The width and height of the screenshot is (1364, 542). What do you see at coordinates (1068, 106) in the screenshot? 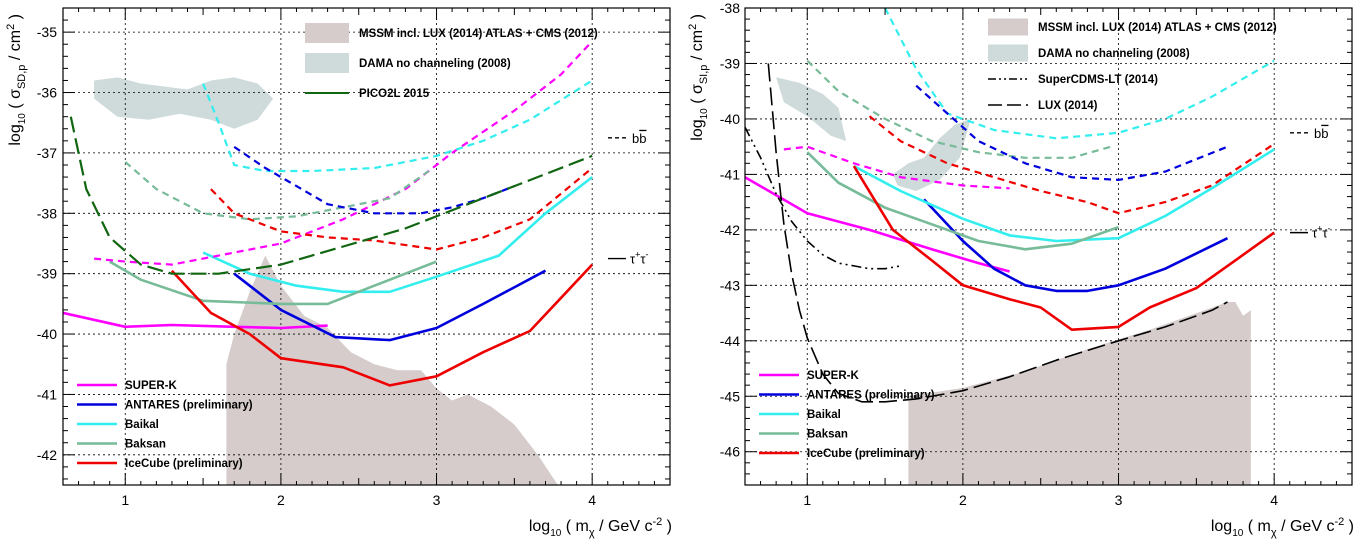
I see `top-legend-label-3: LUX (2014)` at bounding box center [1068, 106].